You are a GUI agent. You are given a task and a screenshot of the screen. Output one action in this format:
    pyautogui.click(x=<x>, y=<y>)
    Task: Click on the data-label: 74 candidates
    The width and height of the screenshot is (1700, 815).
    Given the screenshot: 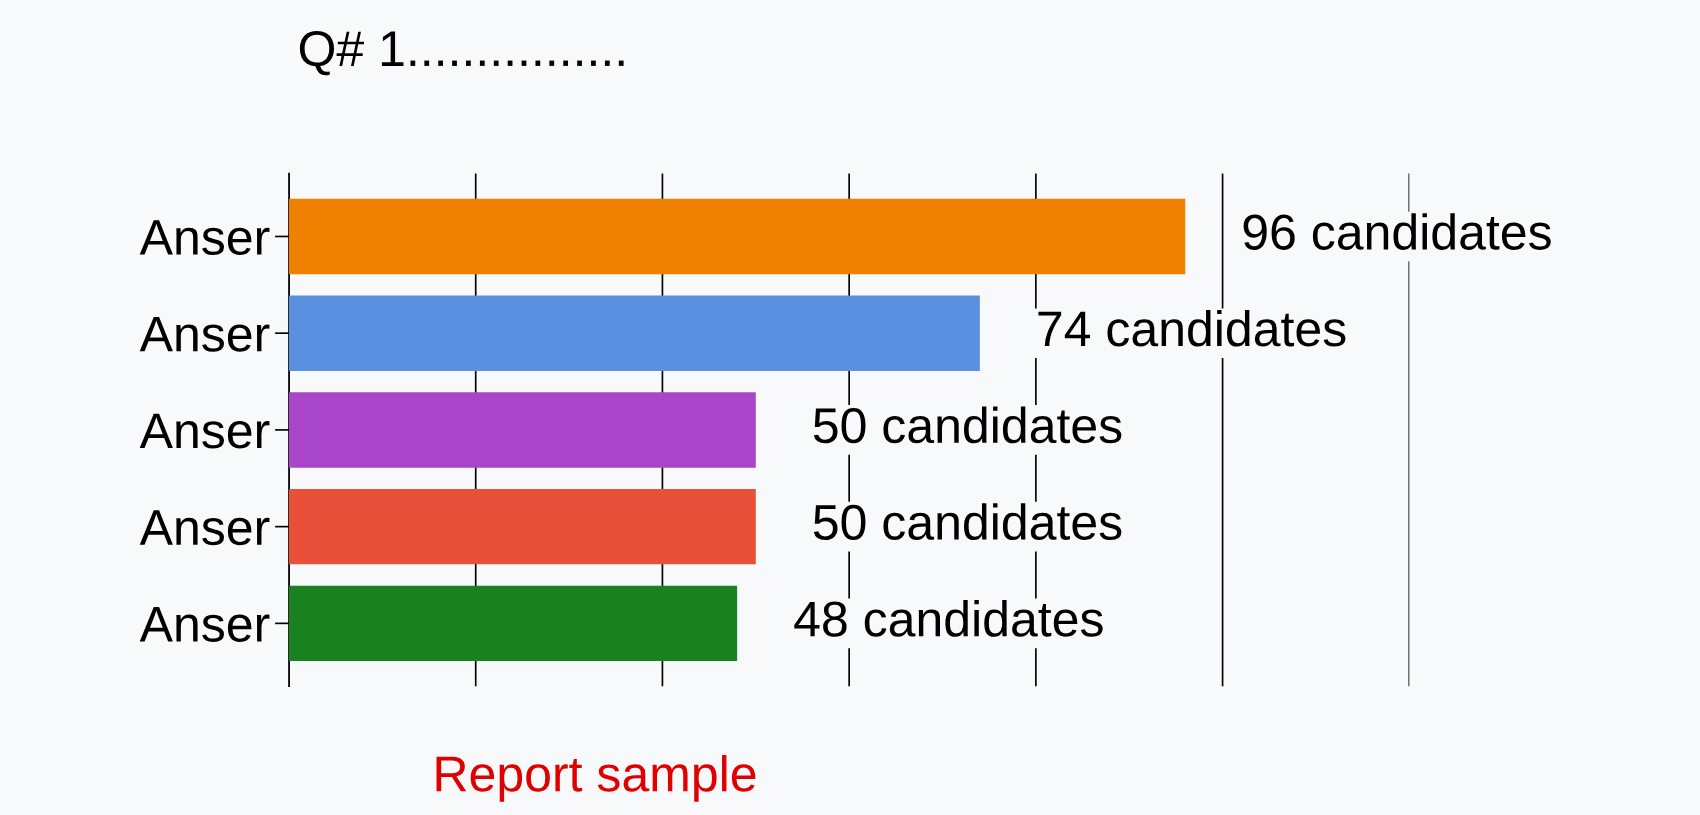 What is the action you would take?
    pyautogui.click(x=1192, y=328)
    